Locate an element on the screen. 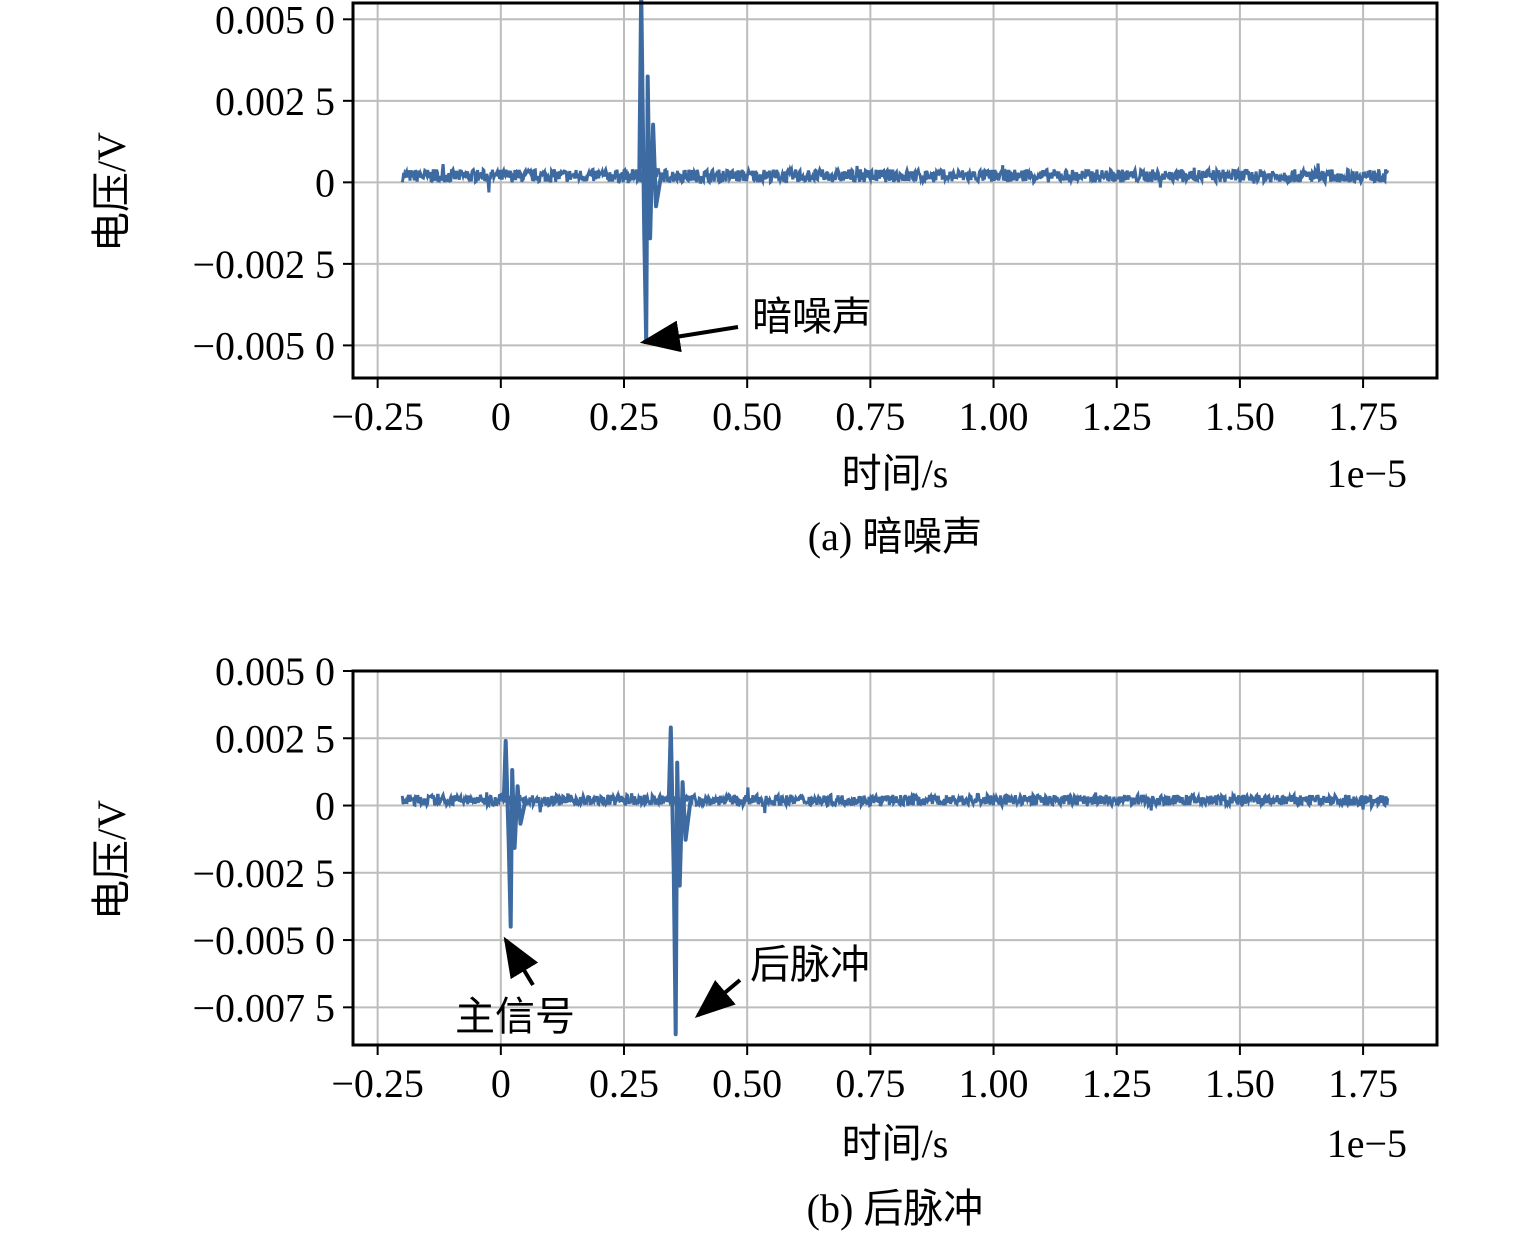 This screenshot has height=1239, width=1535. y-axis-label-a: 电压/V is located at coordinates (111, 192).